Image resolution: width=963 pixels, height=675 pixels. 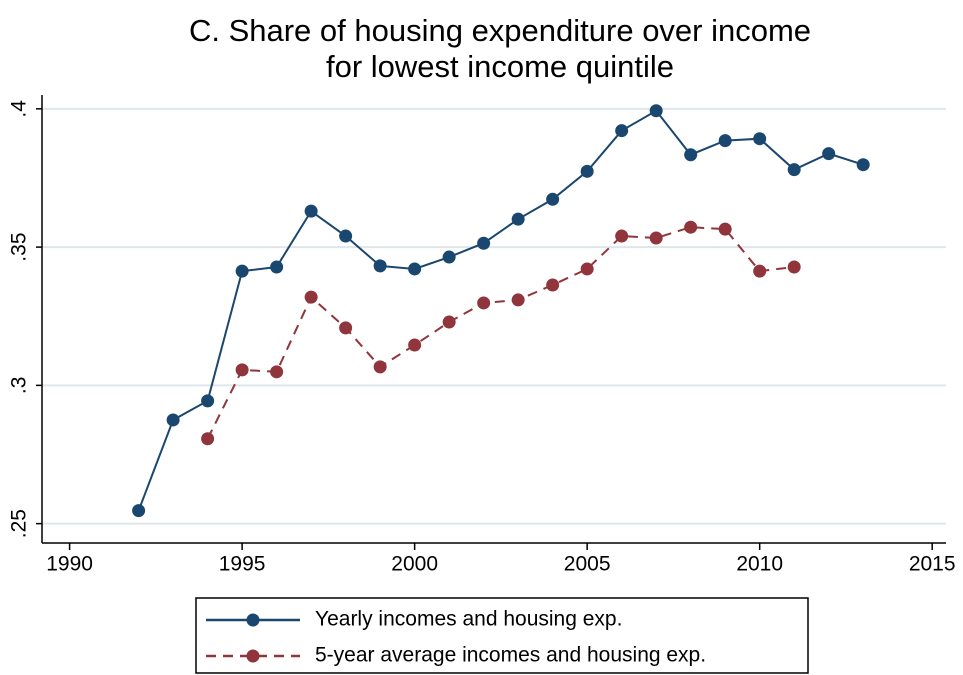 What do you see at coordinates (69, 564) in the screenshot?
I see `x-tick-label: 1990` at bounding box center [69, 564].